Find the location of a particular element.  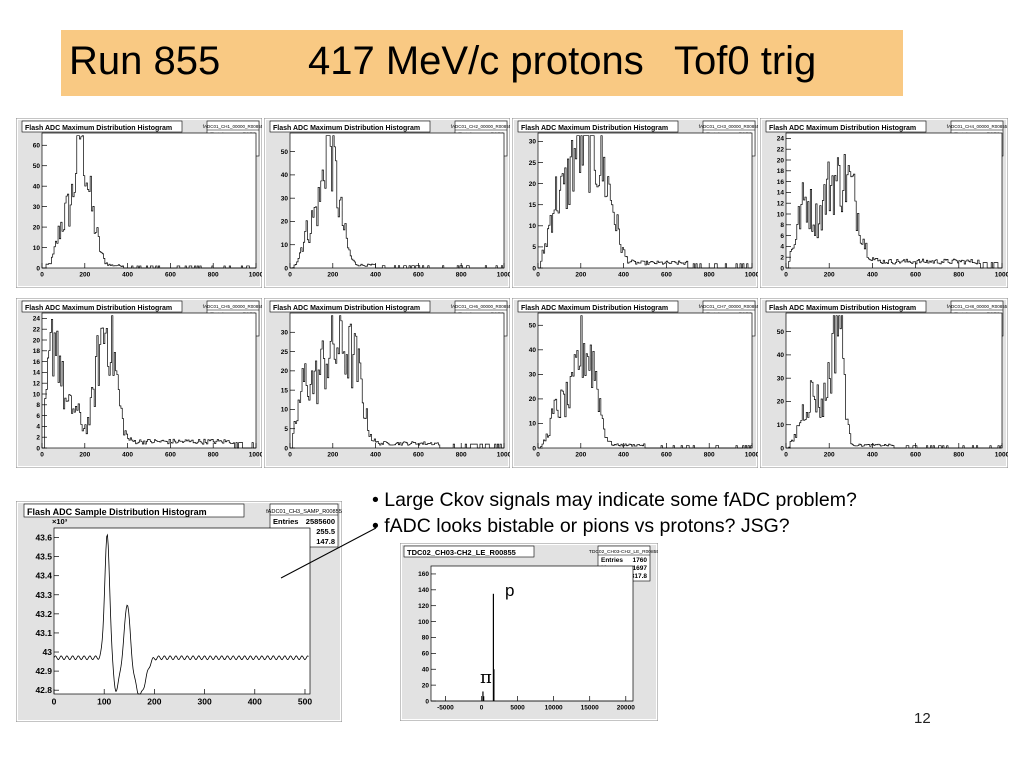

y-tick-label: 43.5 is located at coordinates (43, 557).